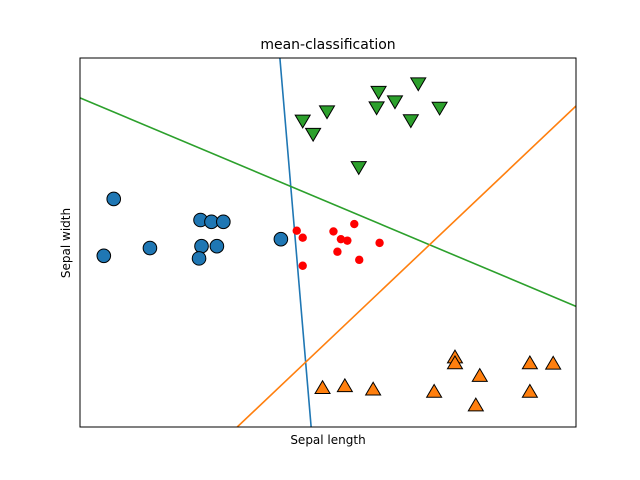 The image size is (640, 480). What do you see at coordinates (66, 243) in the screenshot?
I see `y-axis-label: Sepal width` at bounding box center [66, 243].